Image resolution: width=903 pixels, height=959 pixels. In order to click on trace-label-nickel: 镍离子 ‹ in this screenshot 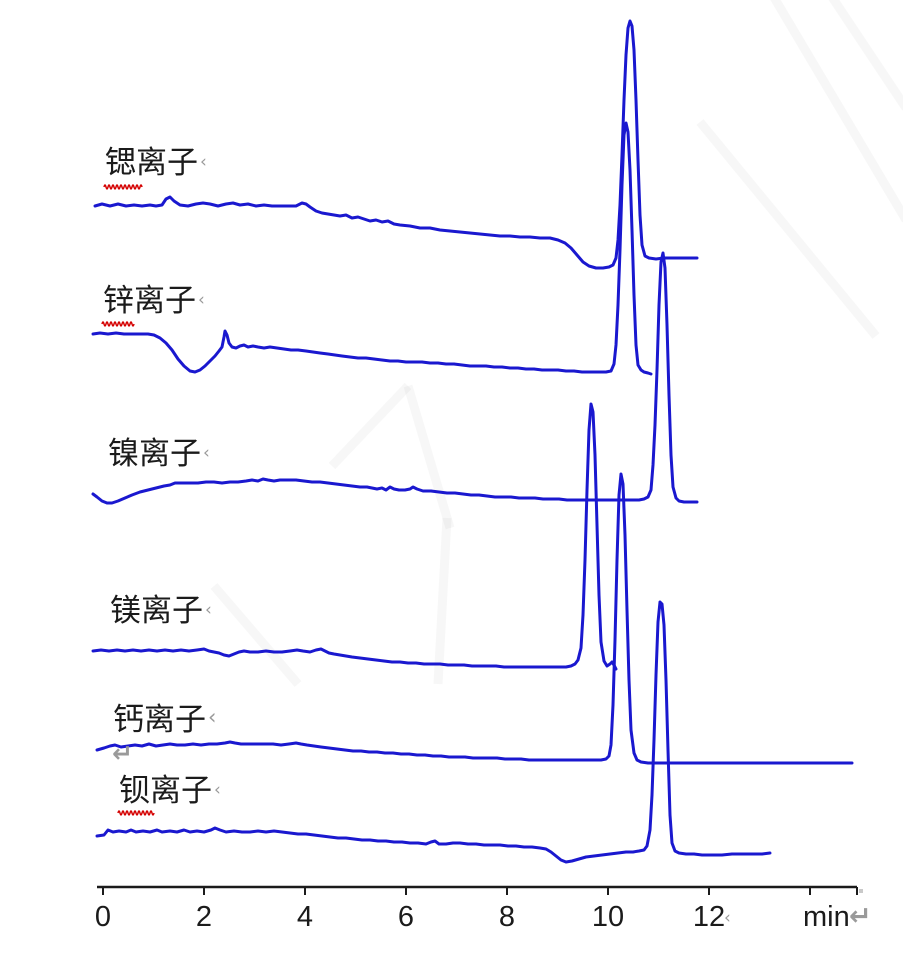, I will do `click(159, 453)`.